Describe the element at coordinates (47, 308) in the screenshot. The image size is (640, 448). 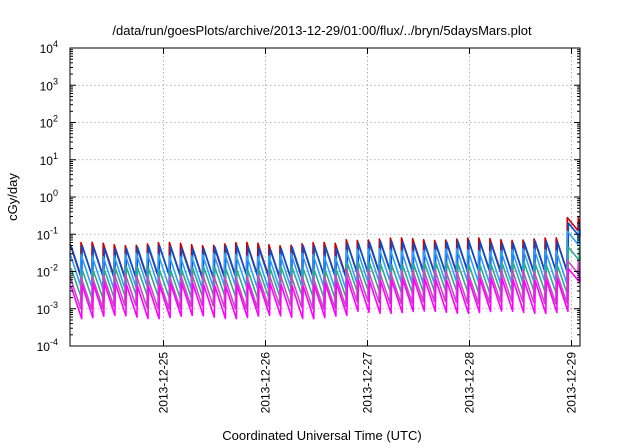
I see `y-tick-label: 10⁻³` at that location.